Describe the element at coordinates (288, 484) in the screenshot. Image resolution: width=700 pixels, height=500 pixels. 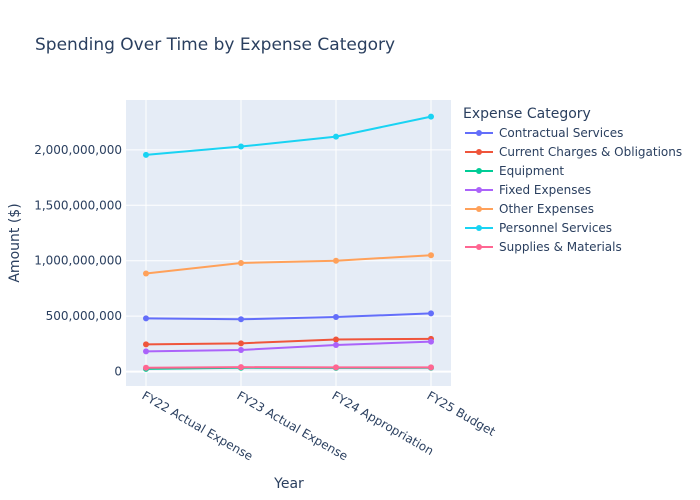
I see `x-axis-title: Year` at that location.